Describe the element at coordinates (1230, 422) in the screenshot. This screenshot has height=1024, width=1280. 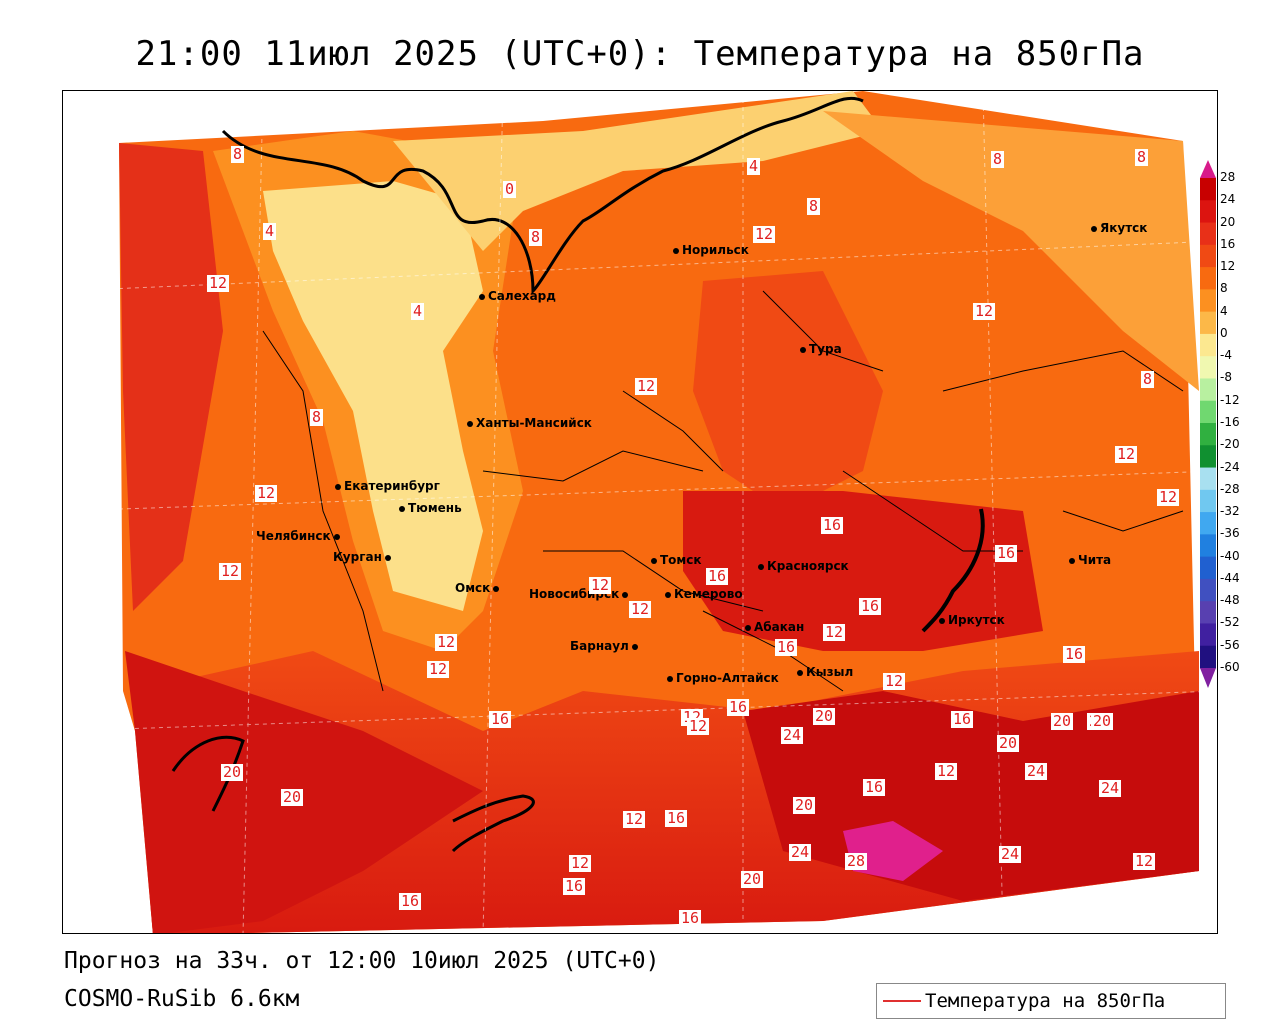
I see `colorbar-tick-label: -16` at that location.